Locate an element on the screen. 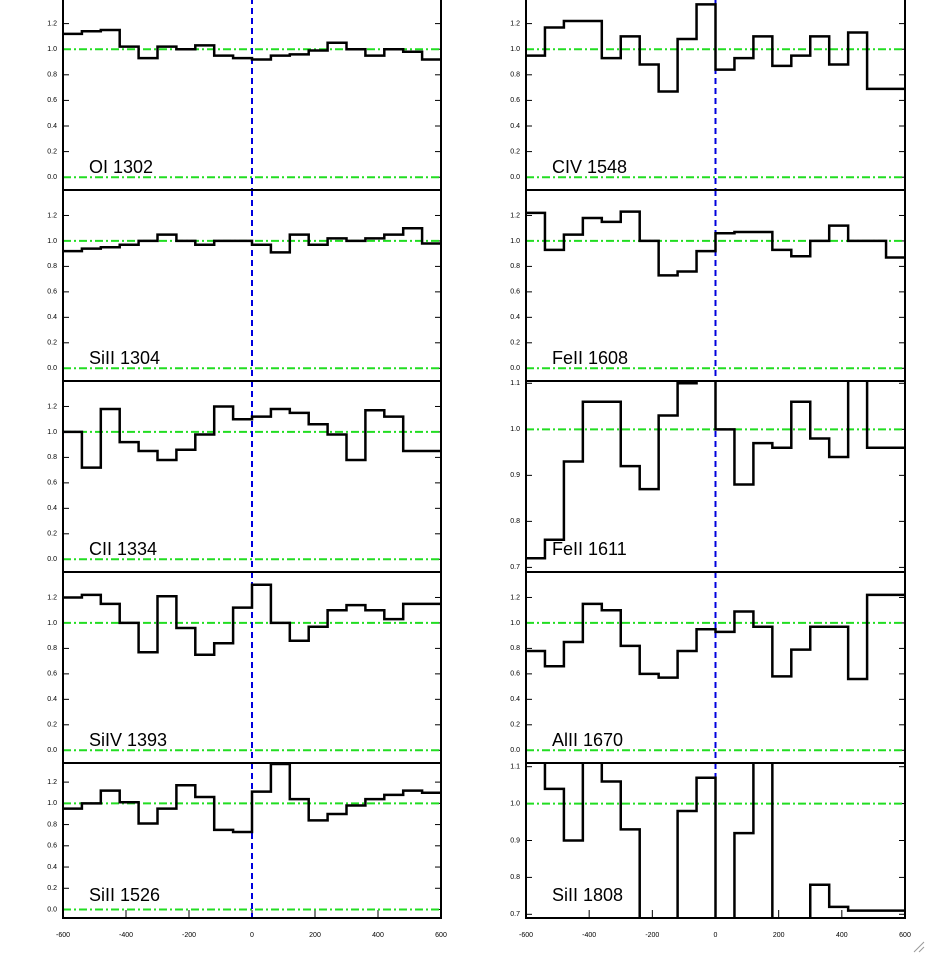 The width and height of the screenshot is (927, 955). panel: 0.0 0.2 0.4 0.6 0.8 1.0 1.2 FeII 1608 is located at coordinates (708, 285).